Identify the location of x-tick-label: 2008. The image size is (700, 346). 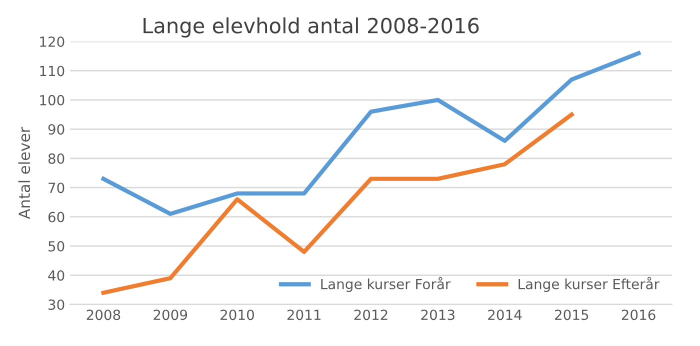
(103, 315).